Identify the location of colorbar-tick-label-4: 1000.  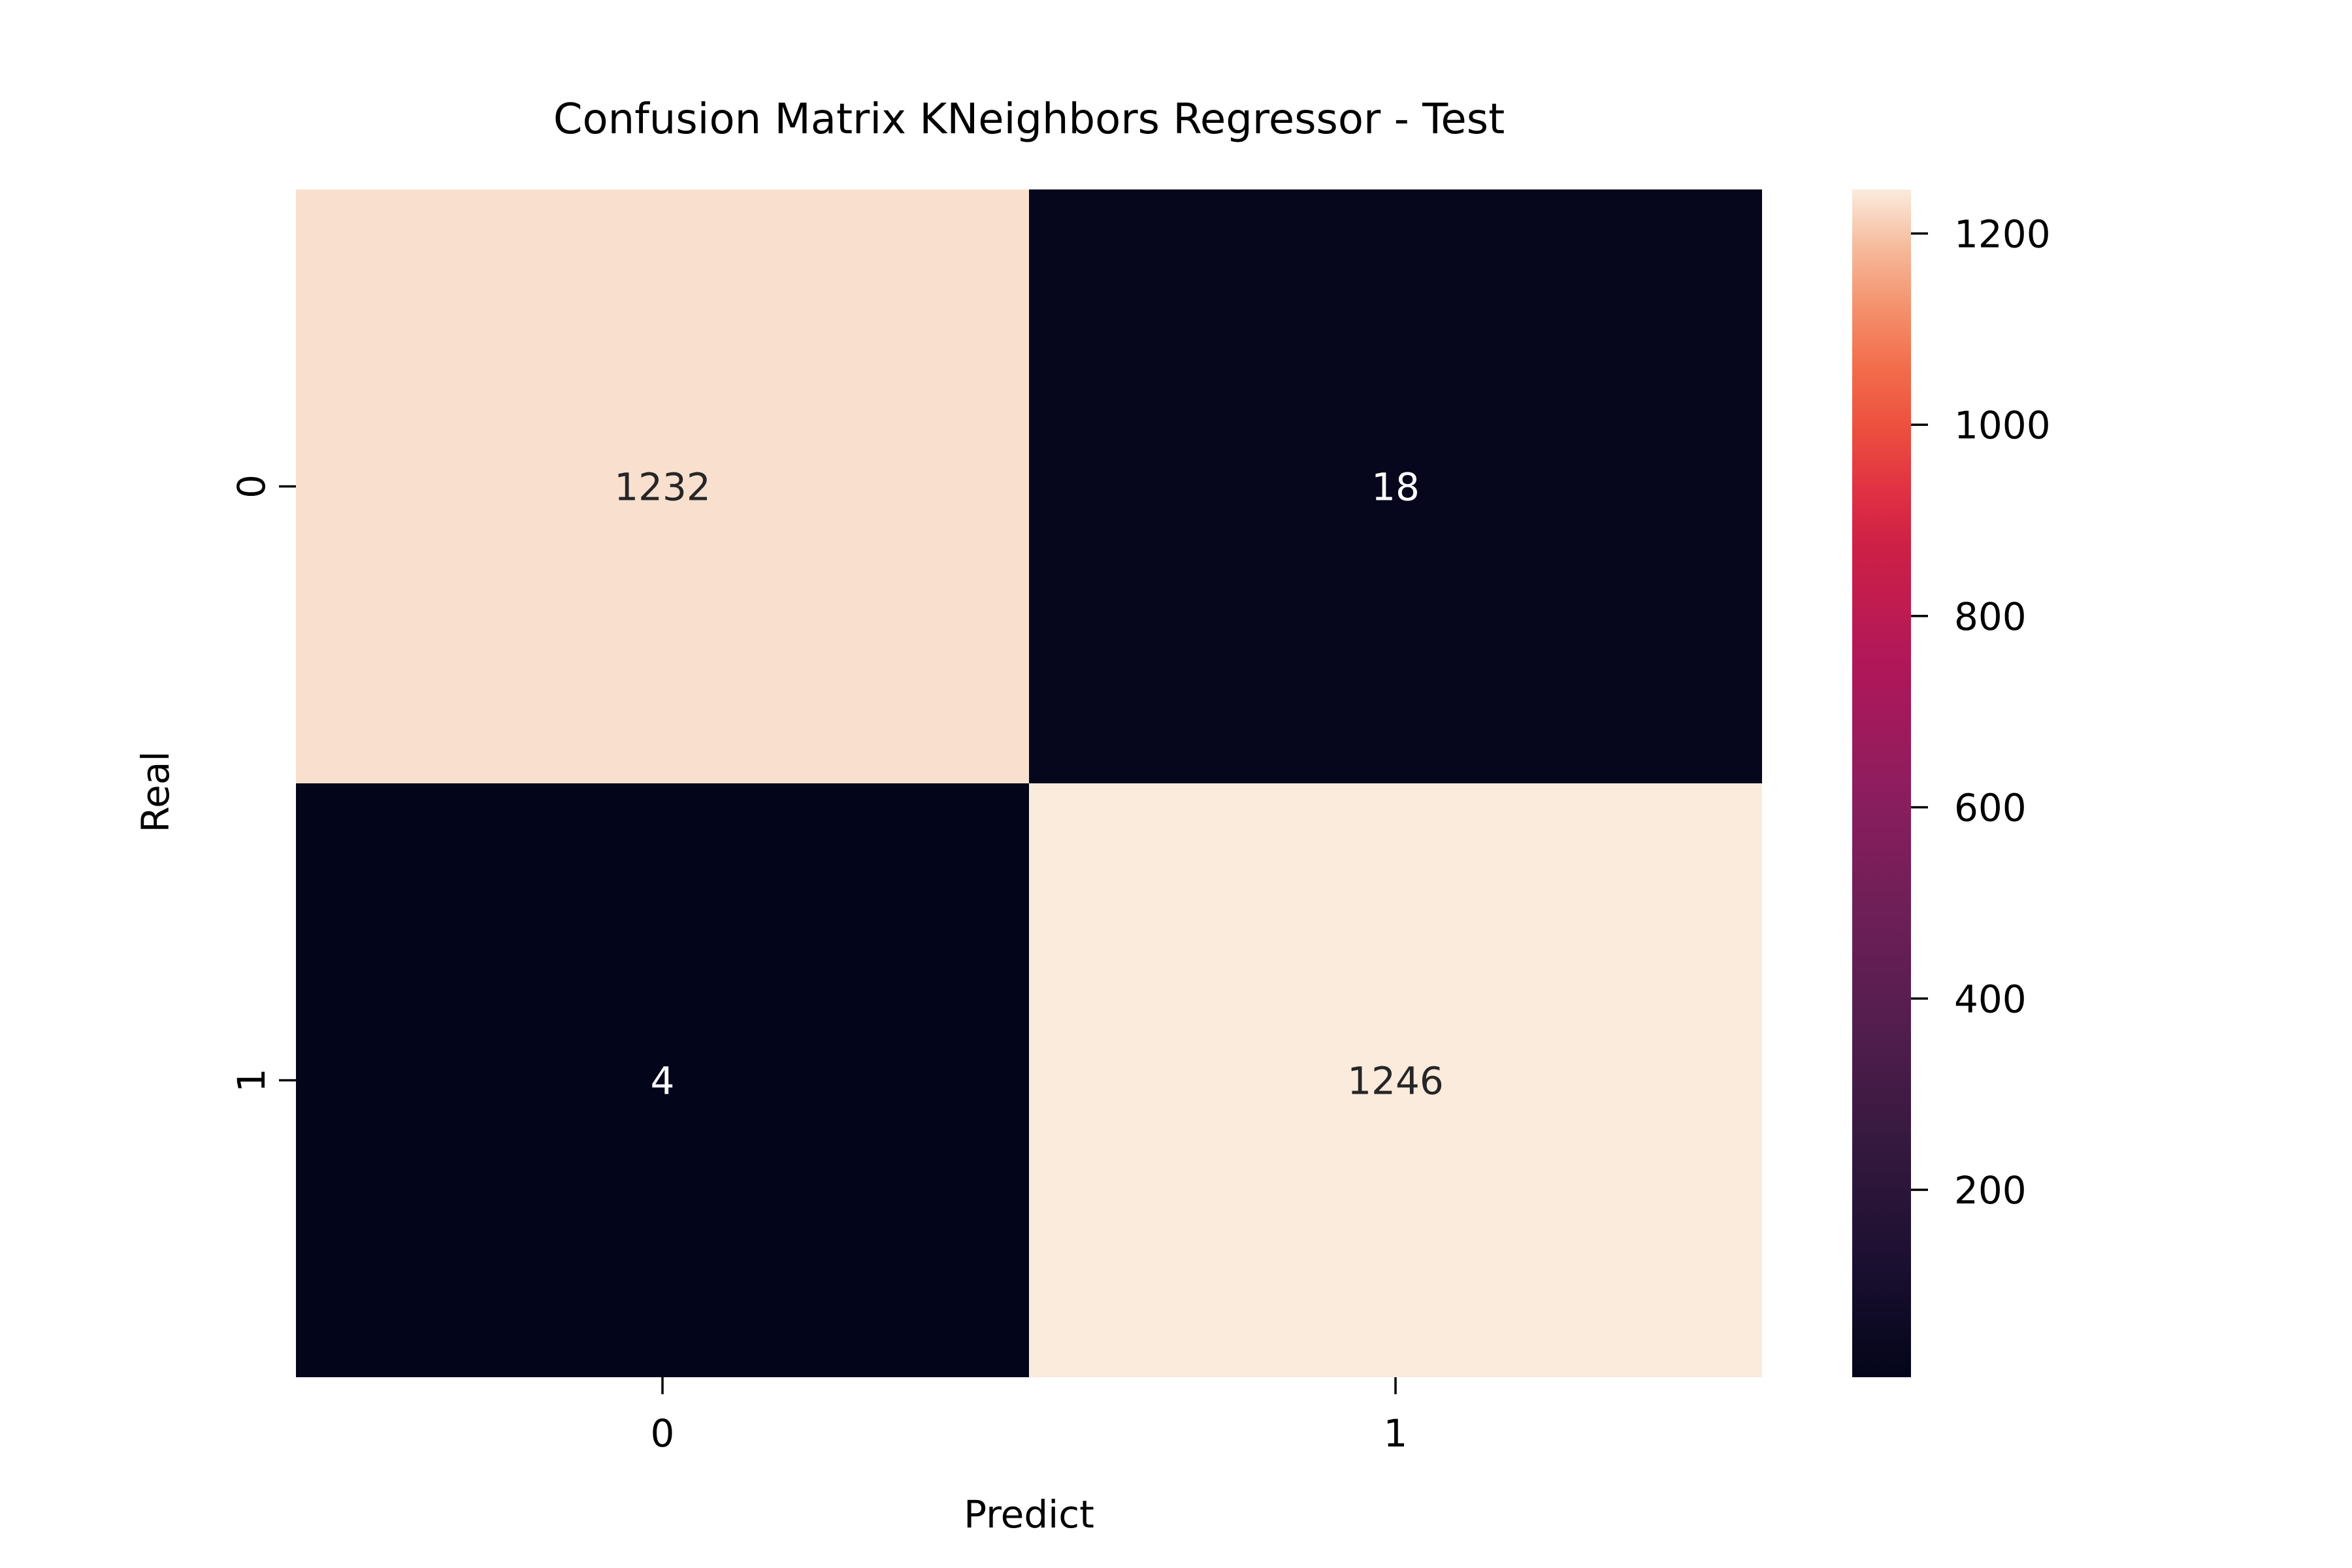
(2002, 425).